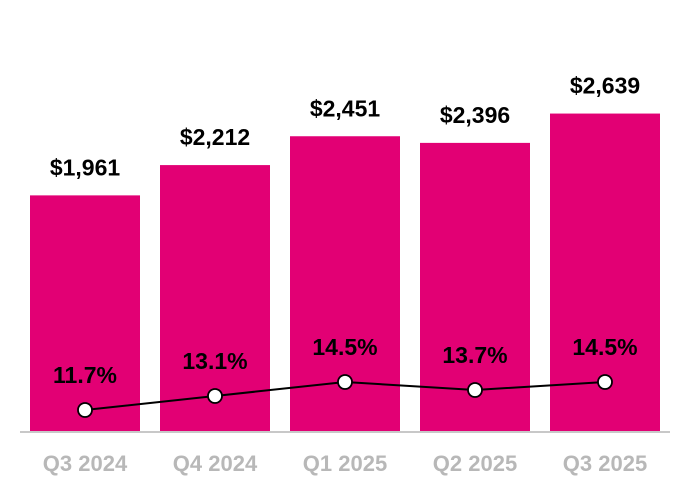 This screenshot has height=500, width=690. I want to click on x-tick-label: Q3 2024, so click(85, 463).